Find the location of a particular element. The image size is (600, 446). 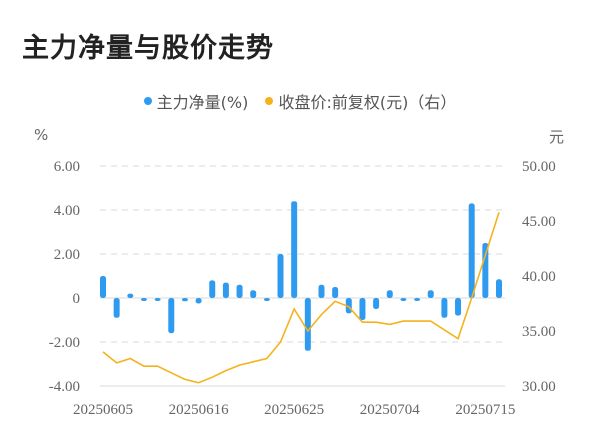

right-axis-tick: 45.00 is located at coordinates (539, 222).